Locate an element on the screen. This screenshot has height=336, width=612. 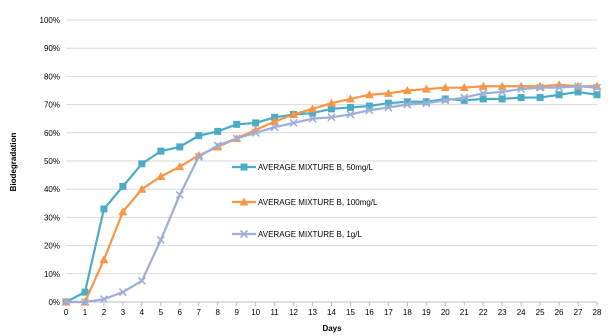
x-tick-label: 4 is located at coordinates (142, 312).